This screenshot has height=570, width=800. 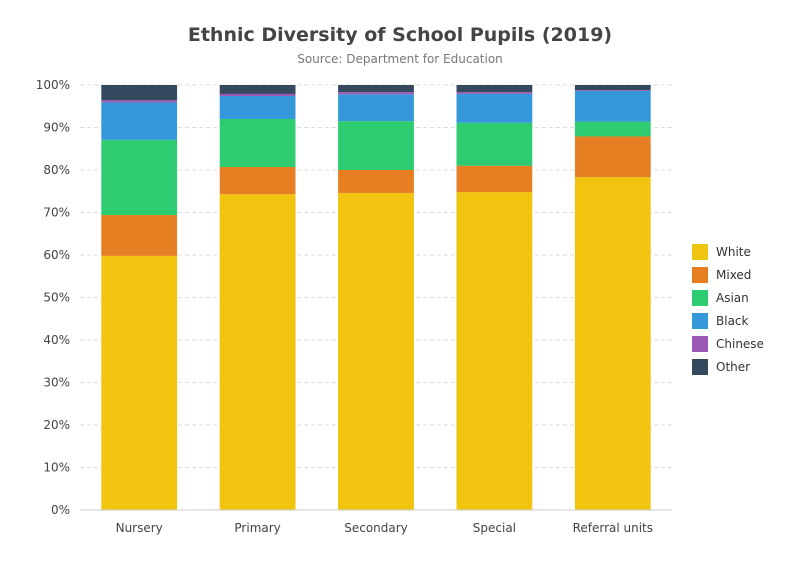 I want to click on bar-nursery-white, so click(x=139, y=382).